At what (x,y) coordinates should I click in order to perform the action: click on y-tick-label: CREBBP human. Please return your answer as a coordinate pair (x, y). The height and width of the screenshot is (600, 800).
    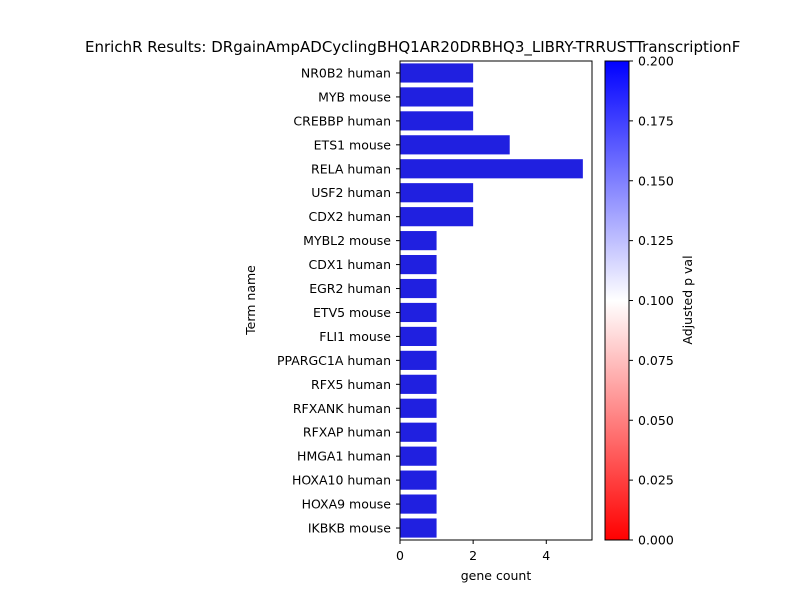
    Looking at the image, I should click on (342, 120).